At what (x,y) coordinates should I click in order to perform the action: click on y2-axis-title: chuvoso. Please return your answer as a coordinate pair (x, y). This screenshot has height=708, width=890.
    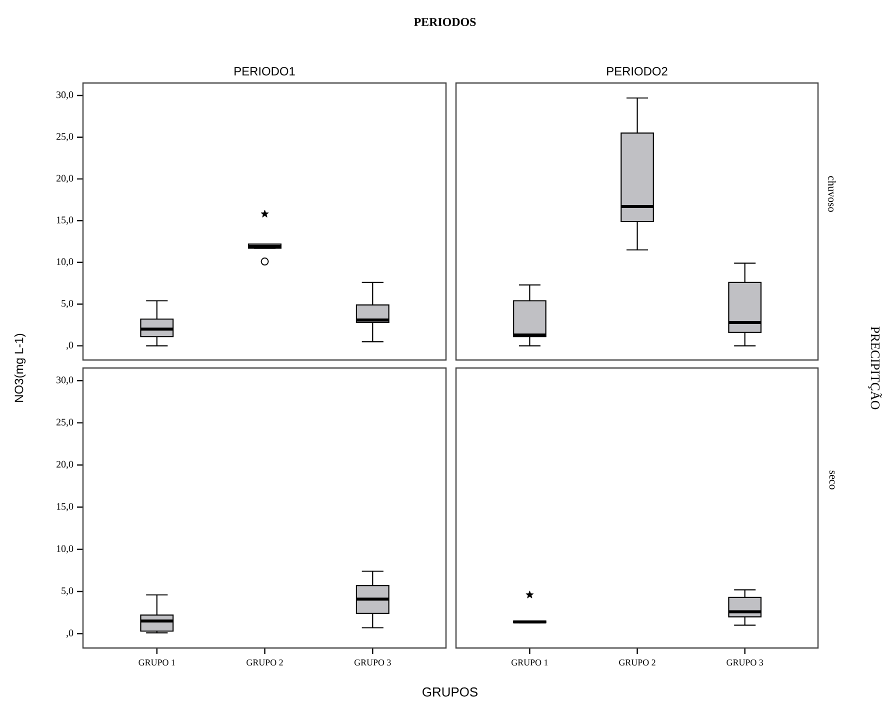
    Looking at the image, I should click on (832, 194).